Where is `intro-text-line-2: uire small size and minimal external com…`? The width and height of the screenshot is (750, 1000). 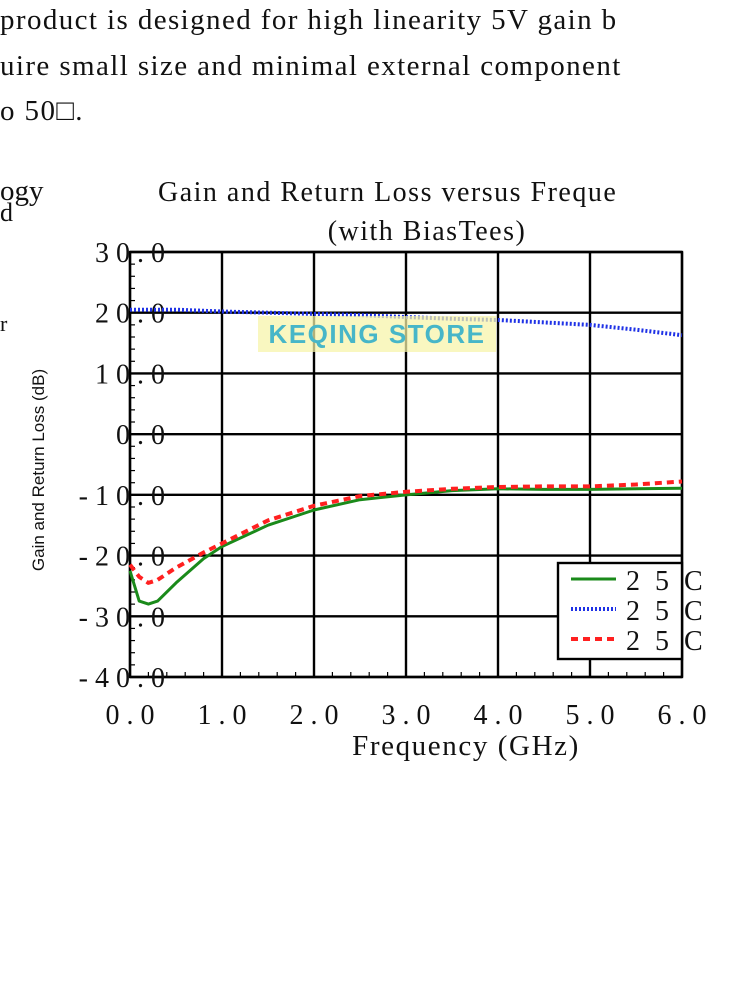 intro-text-line-2: uire small size and minimal external com… is located at coordinates (311, 66).